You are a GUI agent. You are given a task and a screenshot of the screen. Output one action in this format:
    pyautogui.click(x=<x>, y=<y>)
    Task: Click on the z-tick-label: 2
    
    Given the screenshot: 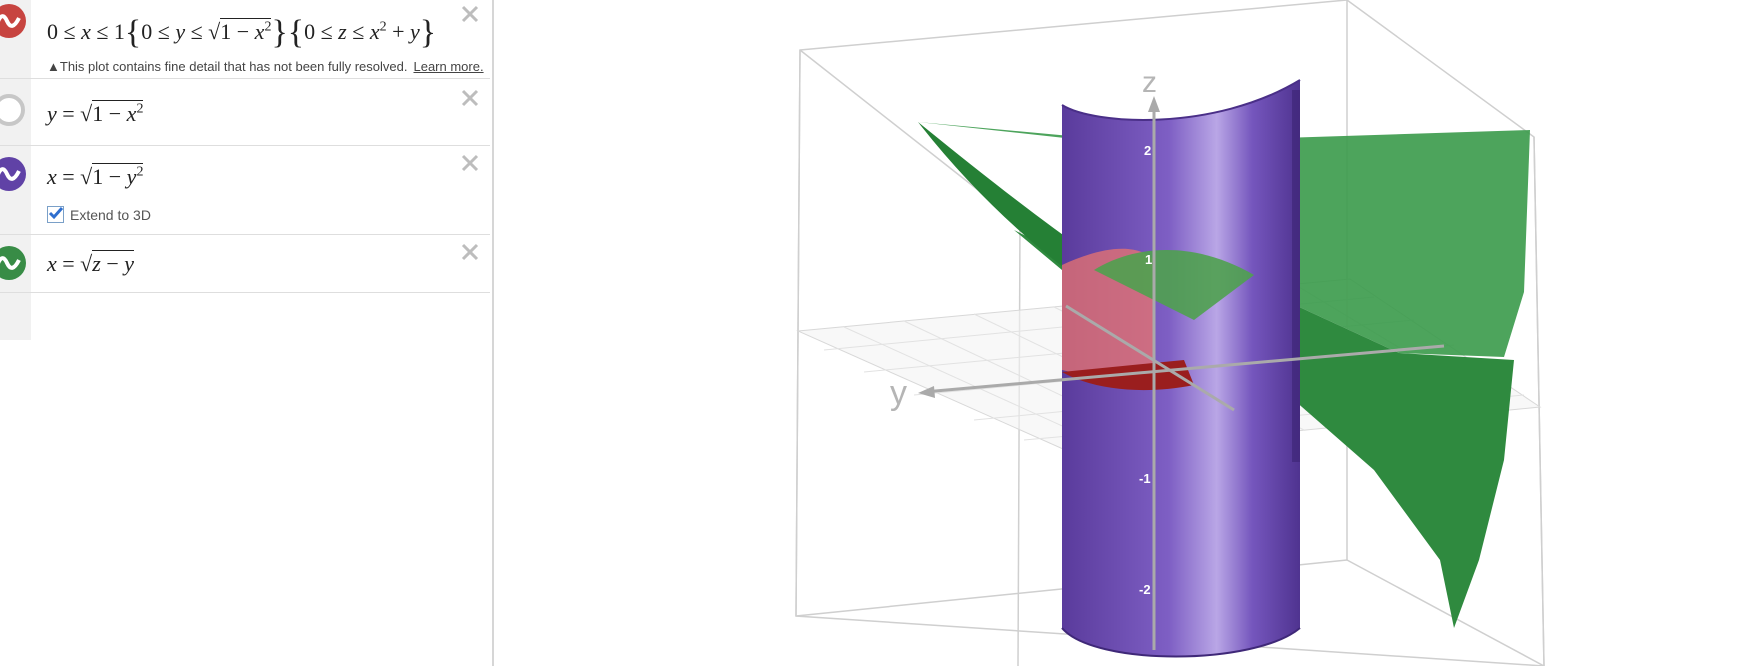 What is the action you would take?
    pyautogui.click(x=1147, y=150)
    